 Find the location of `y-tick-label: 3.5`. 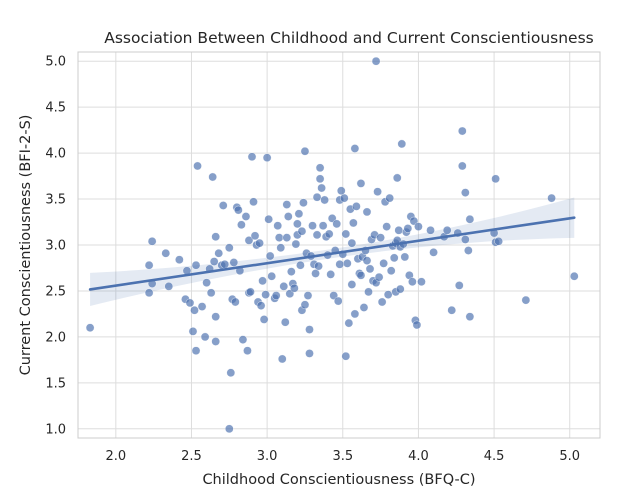

y-tick-label: 3.5 is located at coordinates (55, 200).